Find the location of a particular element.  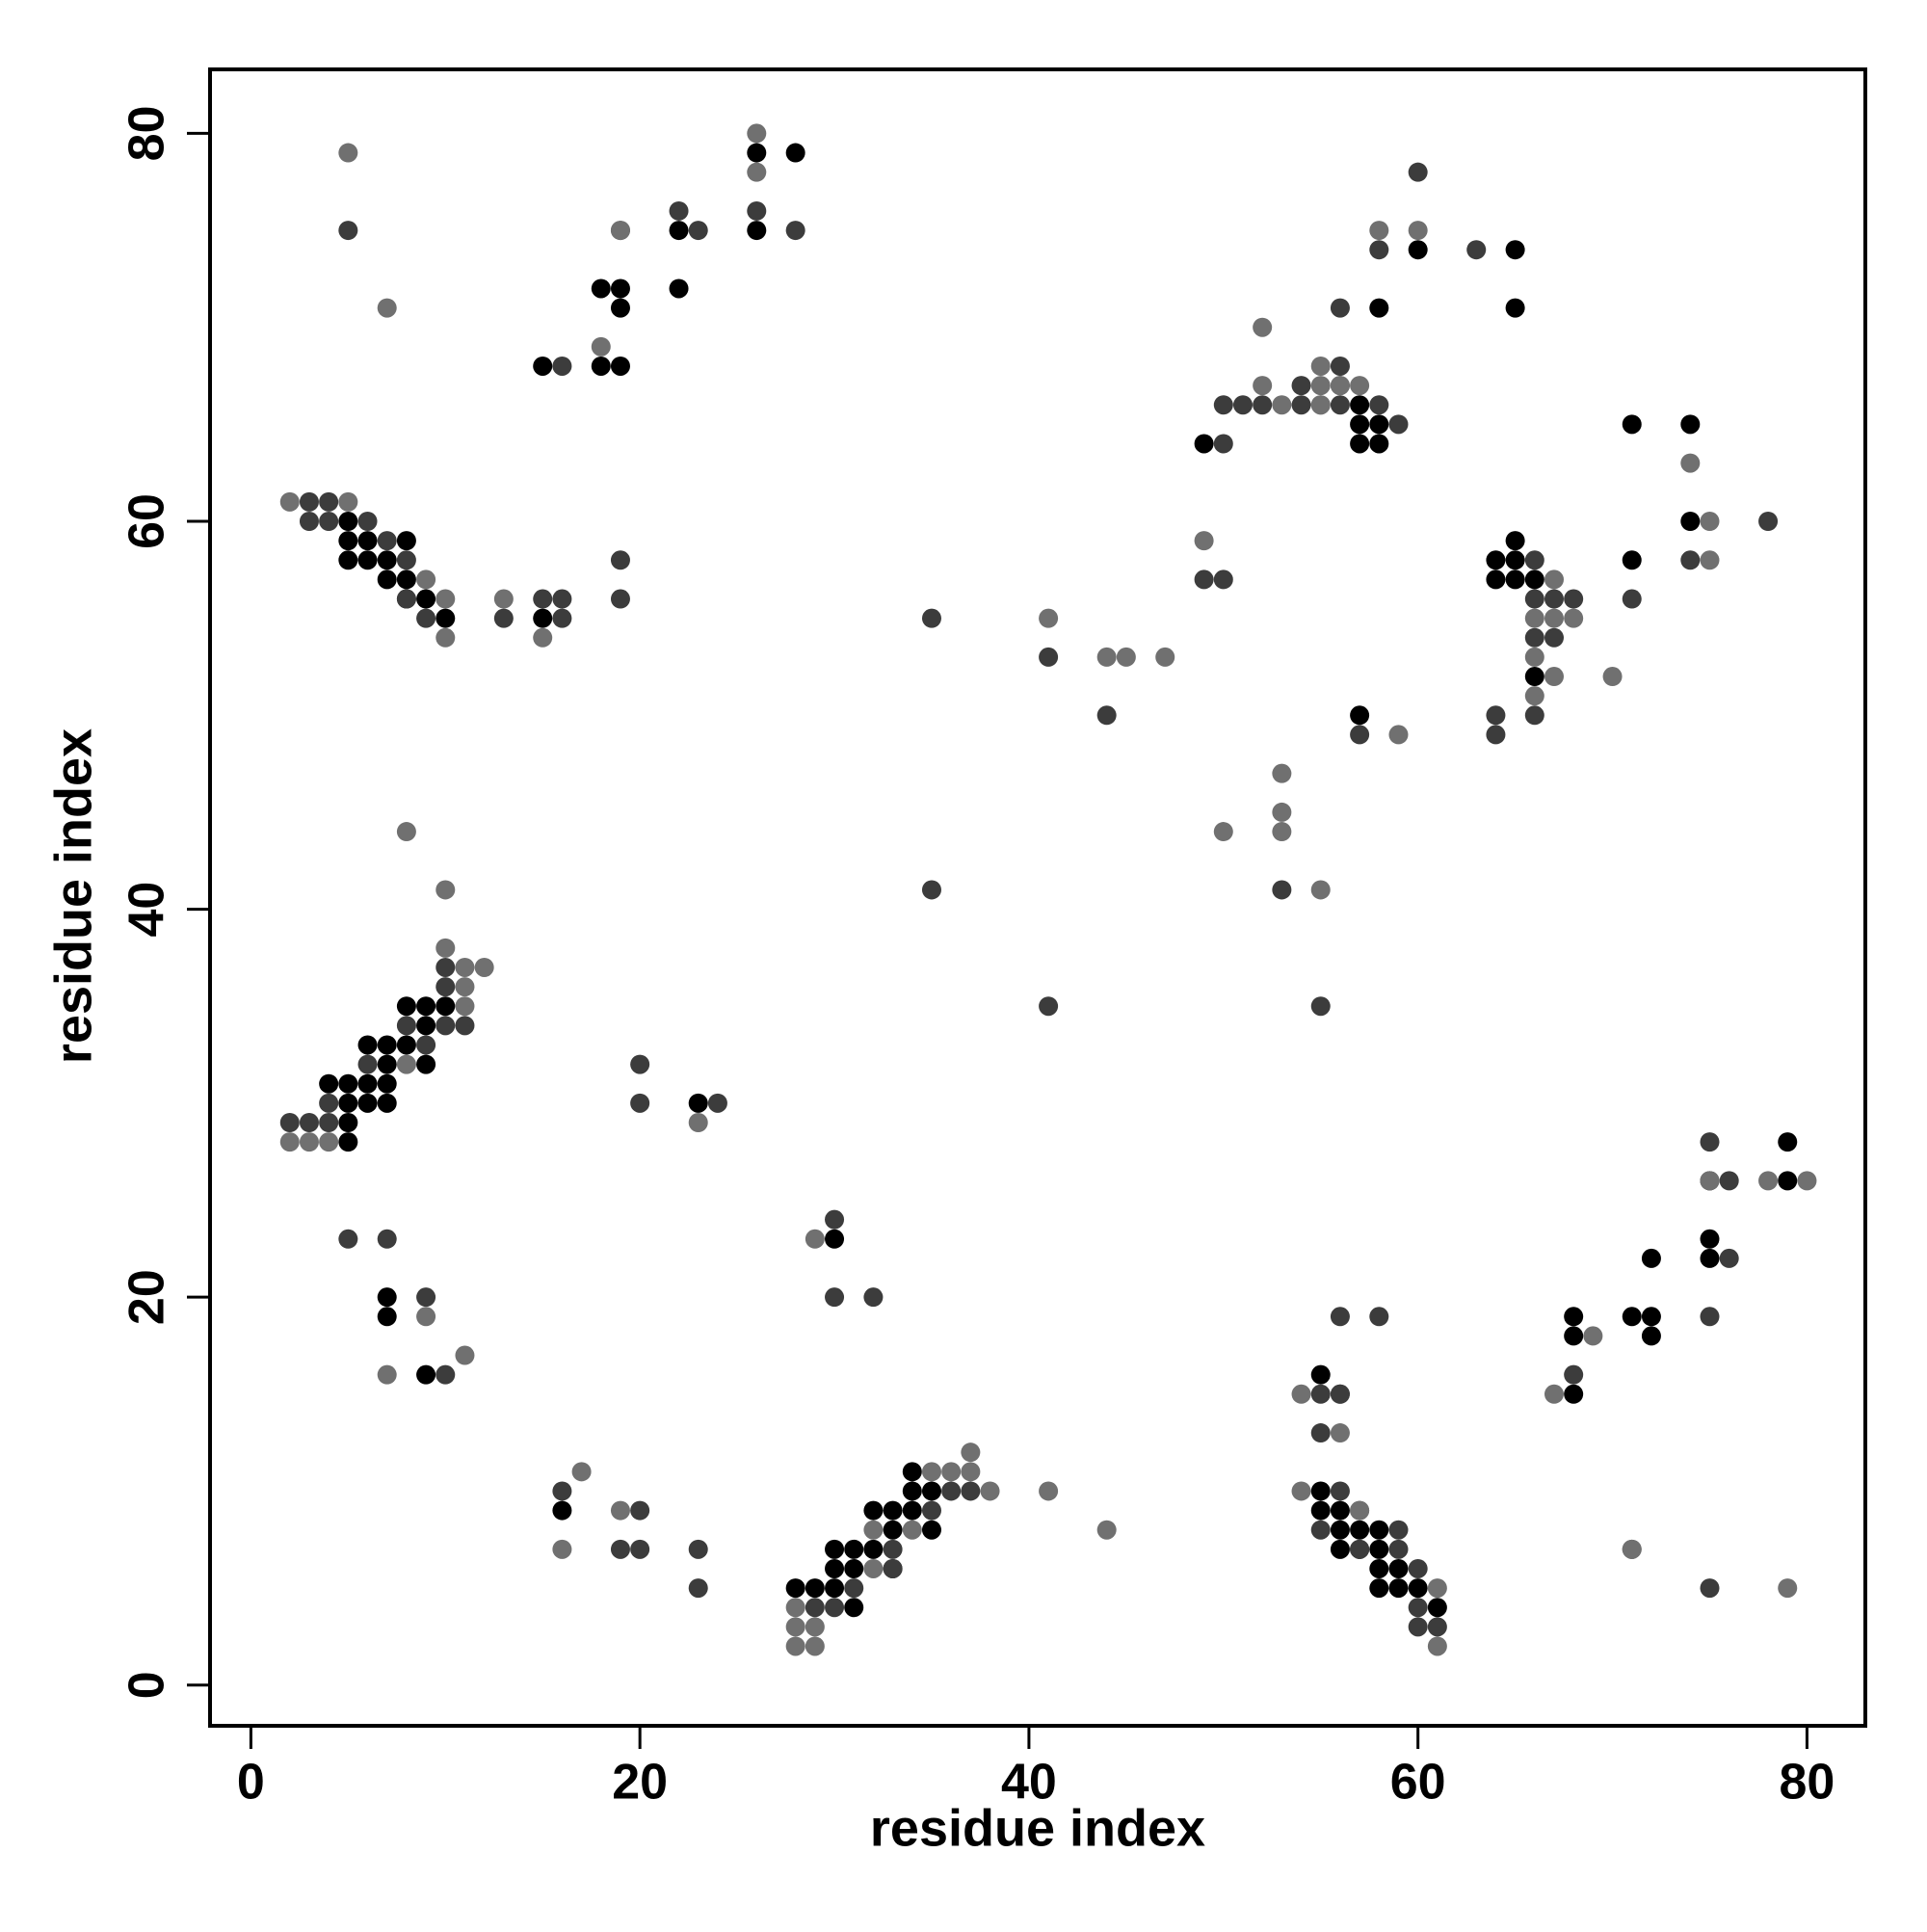

x-tick-label: 80 is located at coordinates (1807, 1783).